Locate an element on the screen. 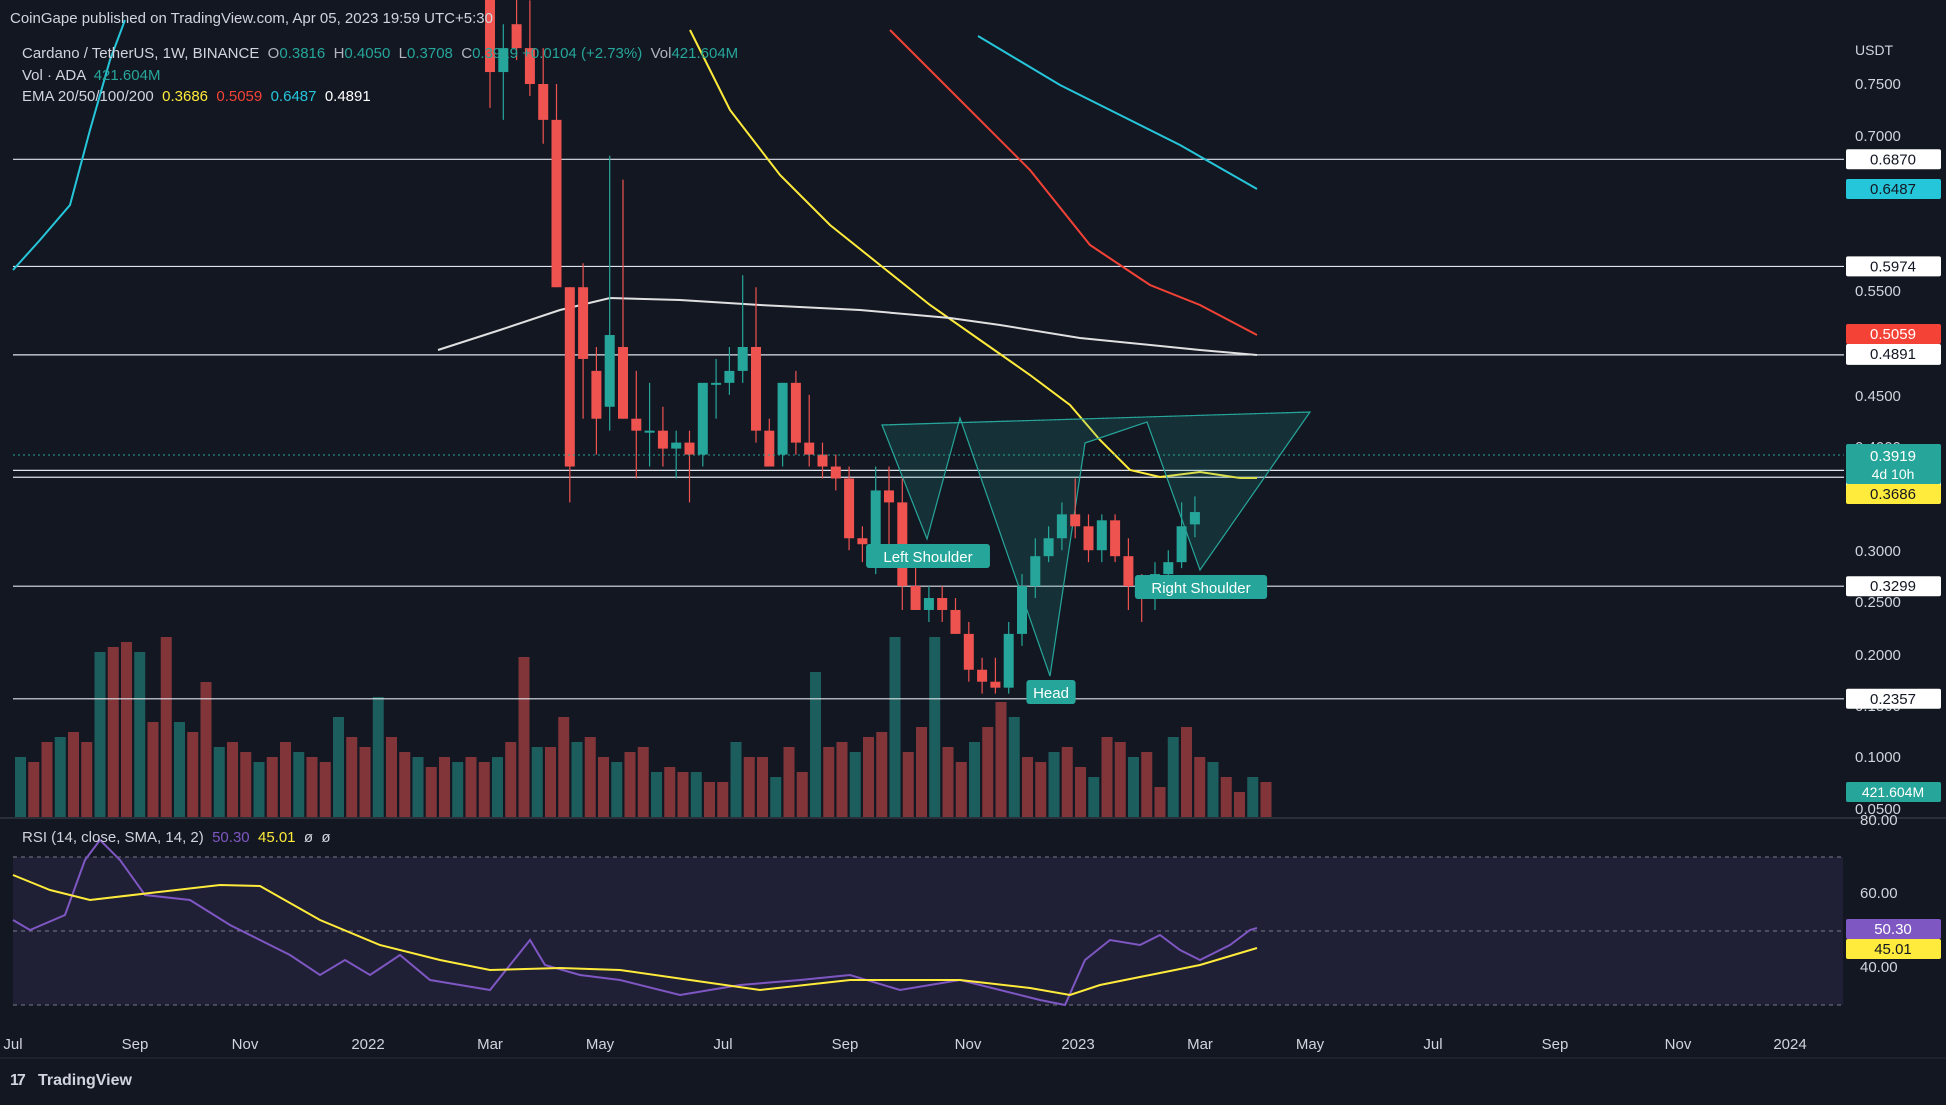 This screenshot has height=1105, width=1946. y-tick-label: 0.2000 is located at coordinates (1878, 655).